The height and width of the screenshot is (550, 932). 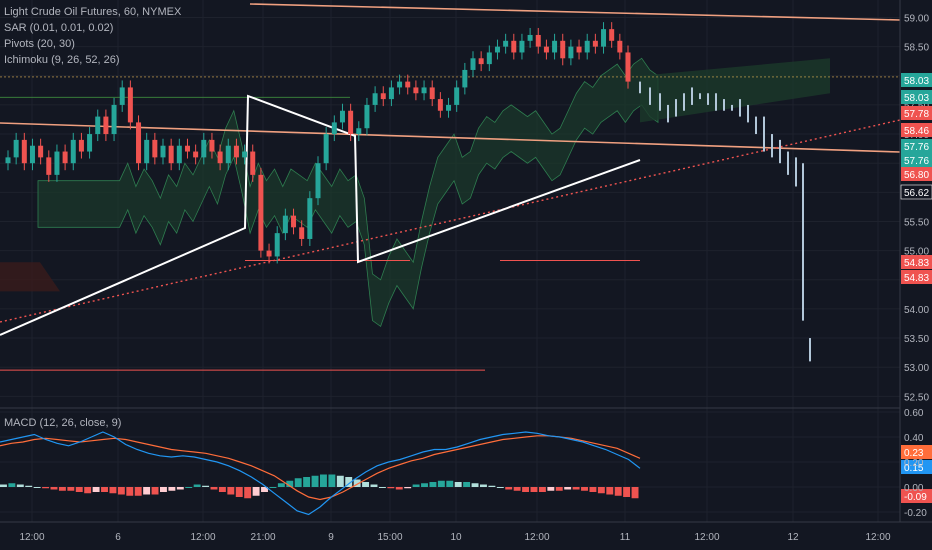 I want to click on cloud-area-red, so click(x=30, y=277).